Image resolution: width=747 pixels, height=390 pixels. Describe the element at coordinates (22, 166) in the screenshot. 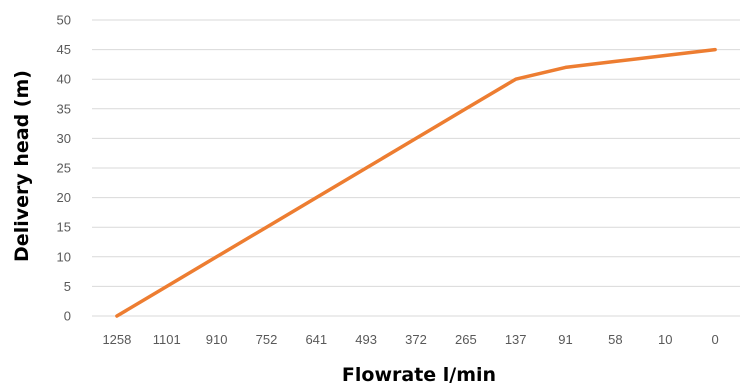

I see `y-axis-title: Delivery head (m)` at that location.